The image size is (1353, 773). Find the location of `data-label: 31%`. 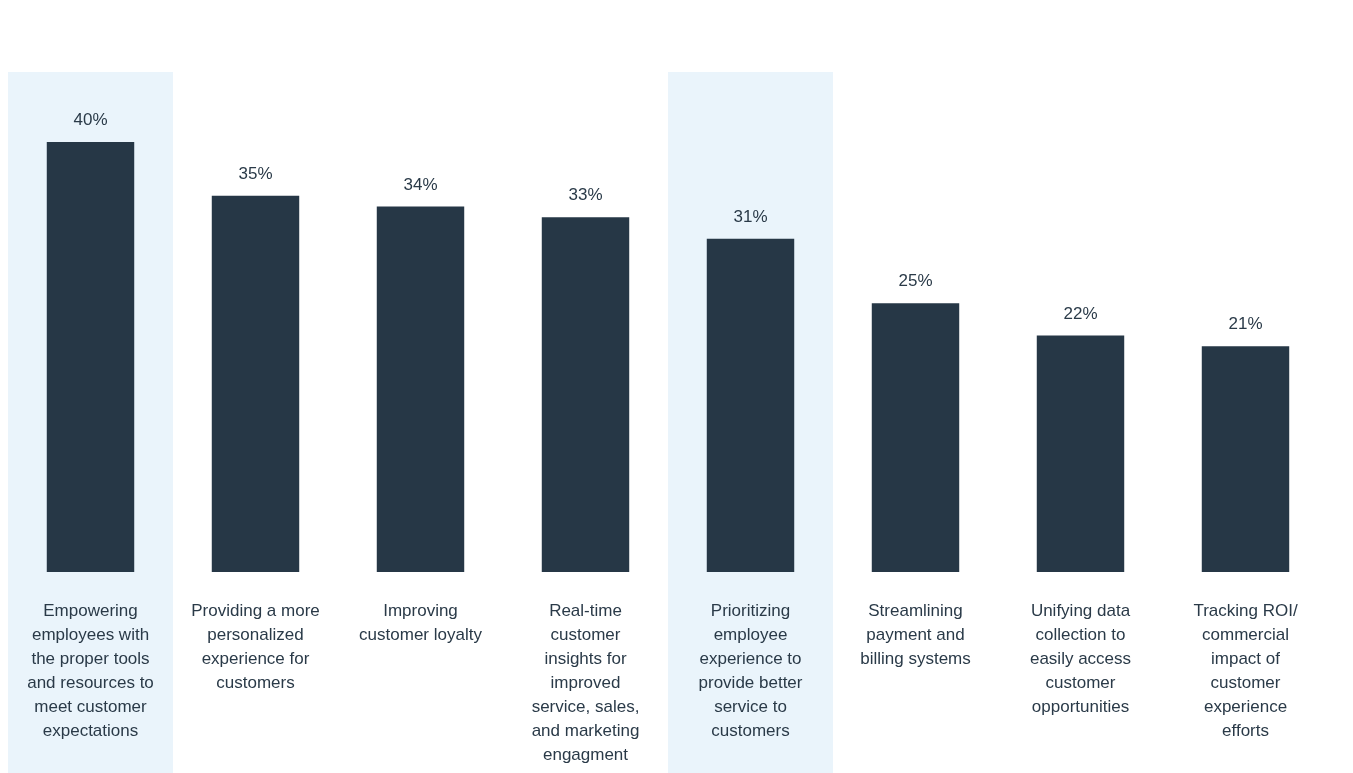

data-label: 31% is located at coordinates (750, 216).